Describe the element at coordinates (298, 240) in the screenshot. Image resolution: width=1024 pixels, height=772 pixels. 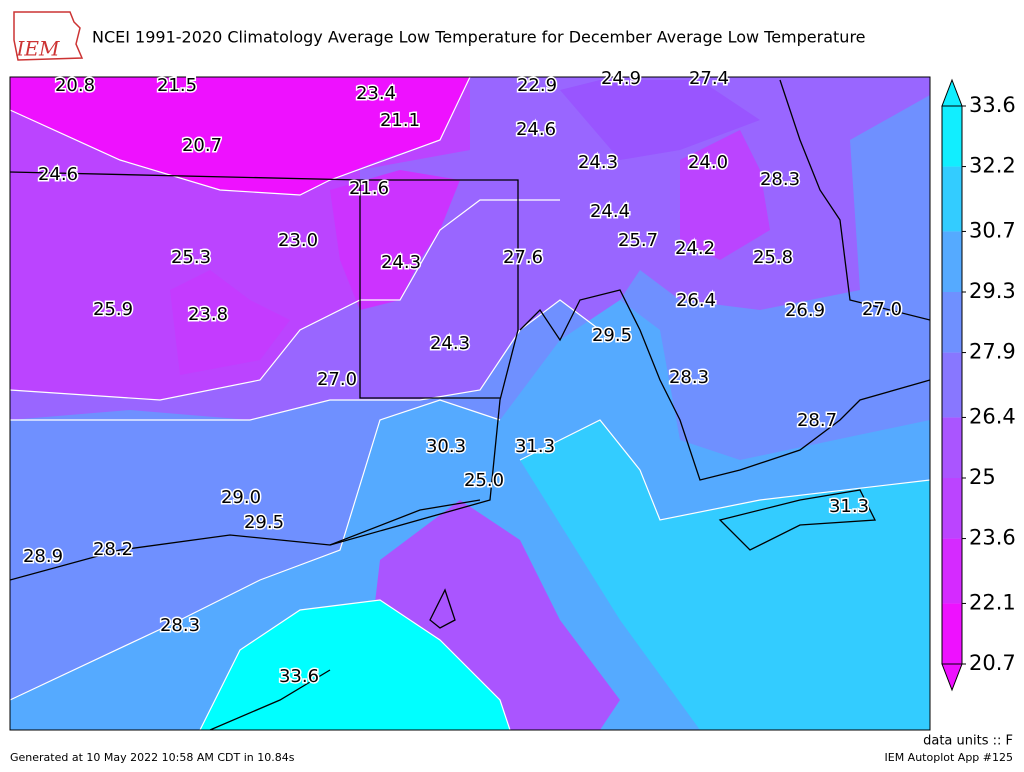
I see `value-label: 23.0` at that location.